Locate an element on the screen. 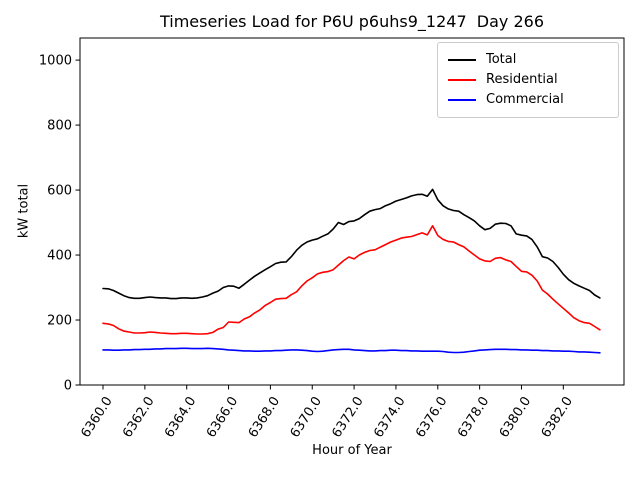 This screenshot has width=640, height=480. x-tick-label: 6366.0 is located at coordinates (222, 417).